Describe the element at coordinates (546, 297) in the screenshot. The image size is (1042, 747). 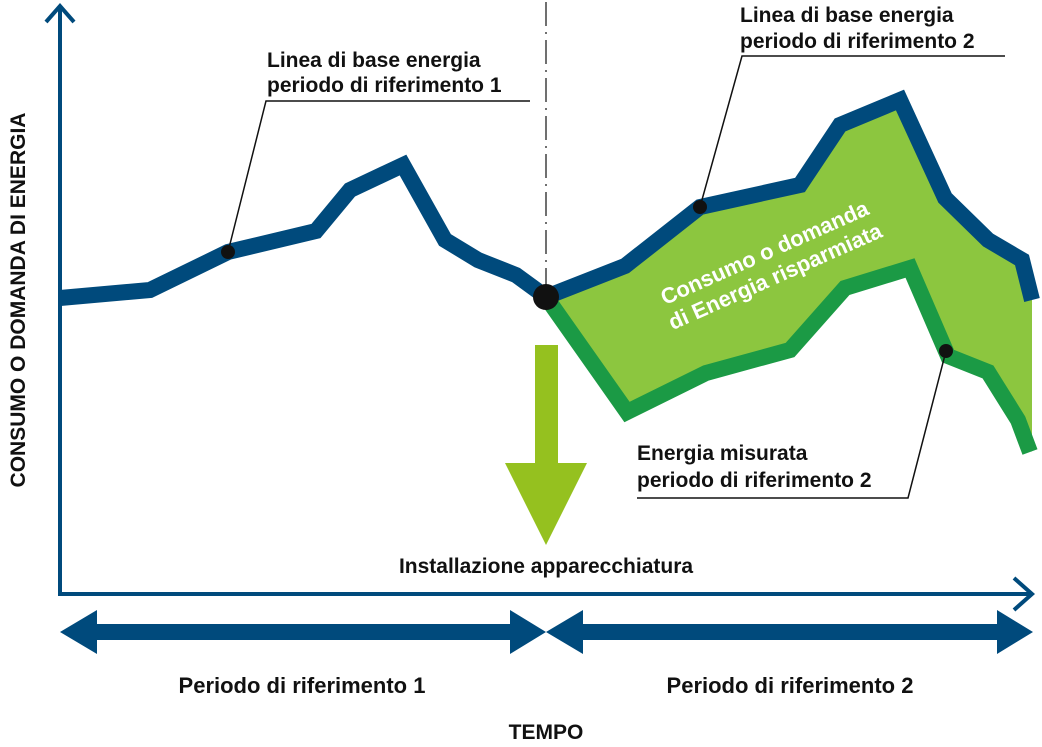
I see `installation-point` at that location.